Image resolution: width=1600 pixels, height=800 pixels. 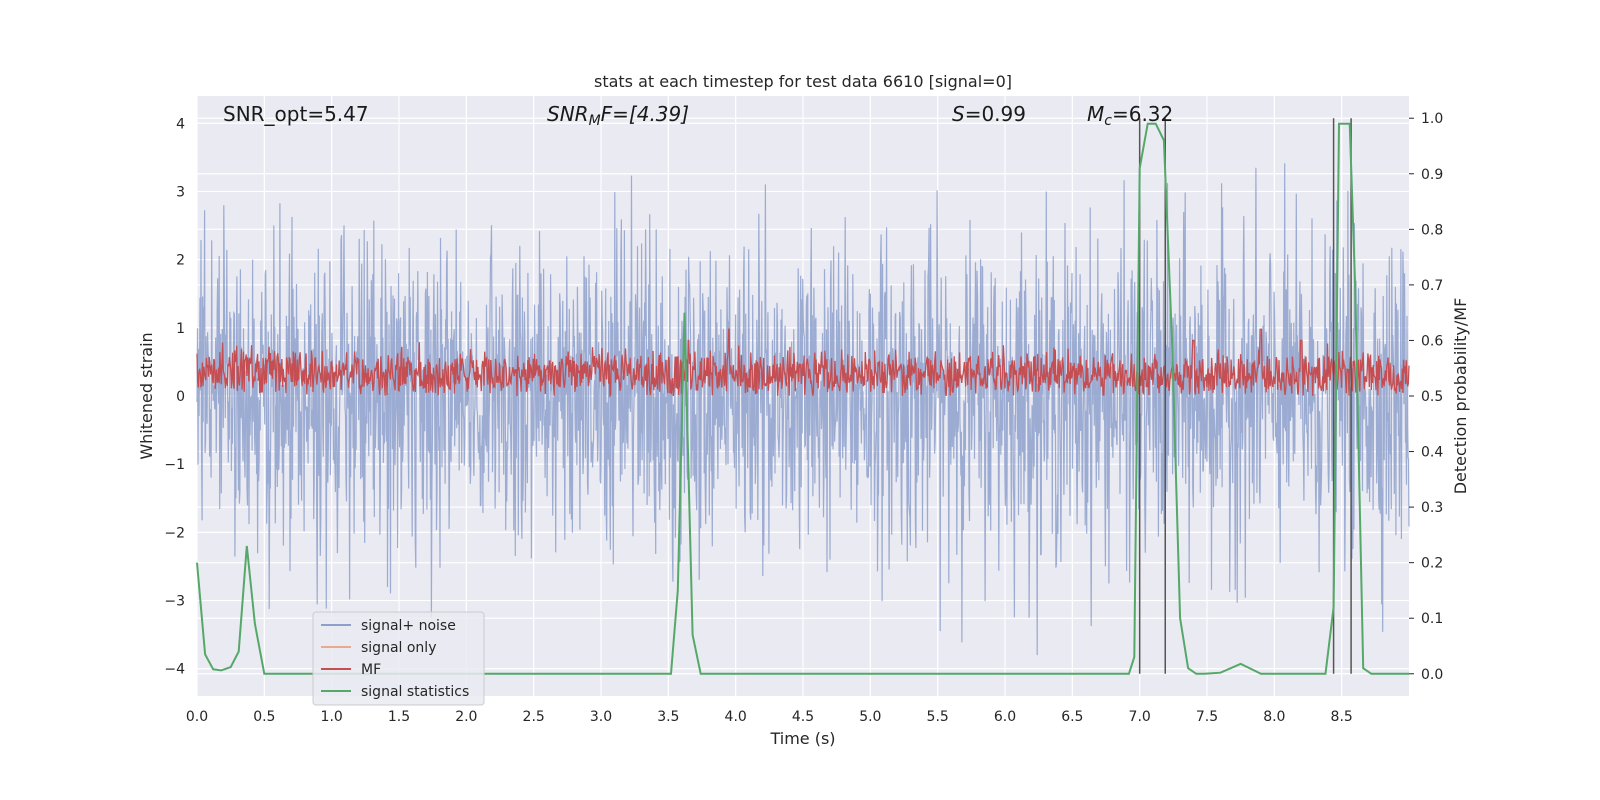 I want to click on x-tick-label: 0.0, so click(x=197, y=717).